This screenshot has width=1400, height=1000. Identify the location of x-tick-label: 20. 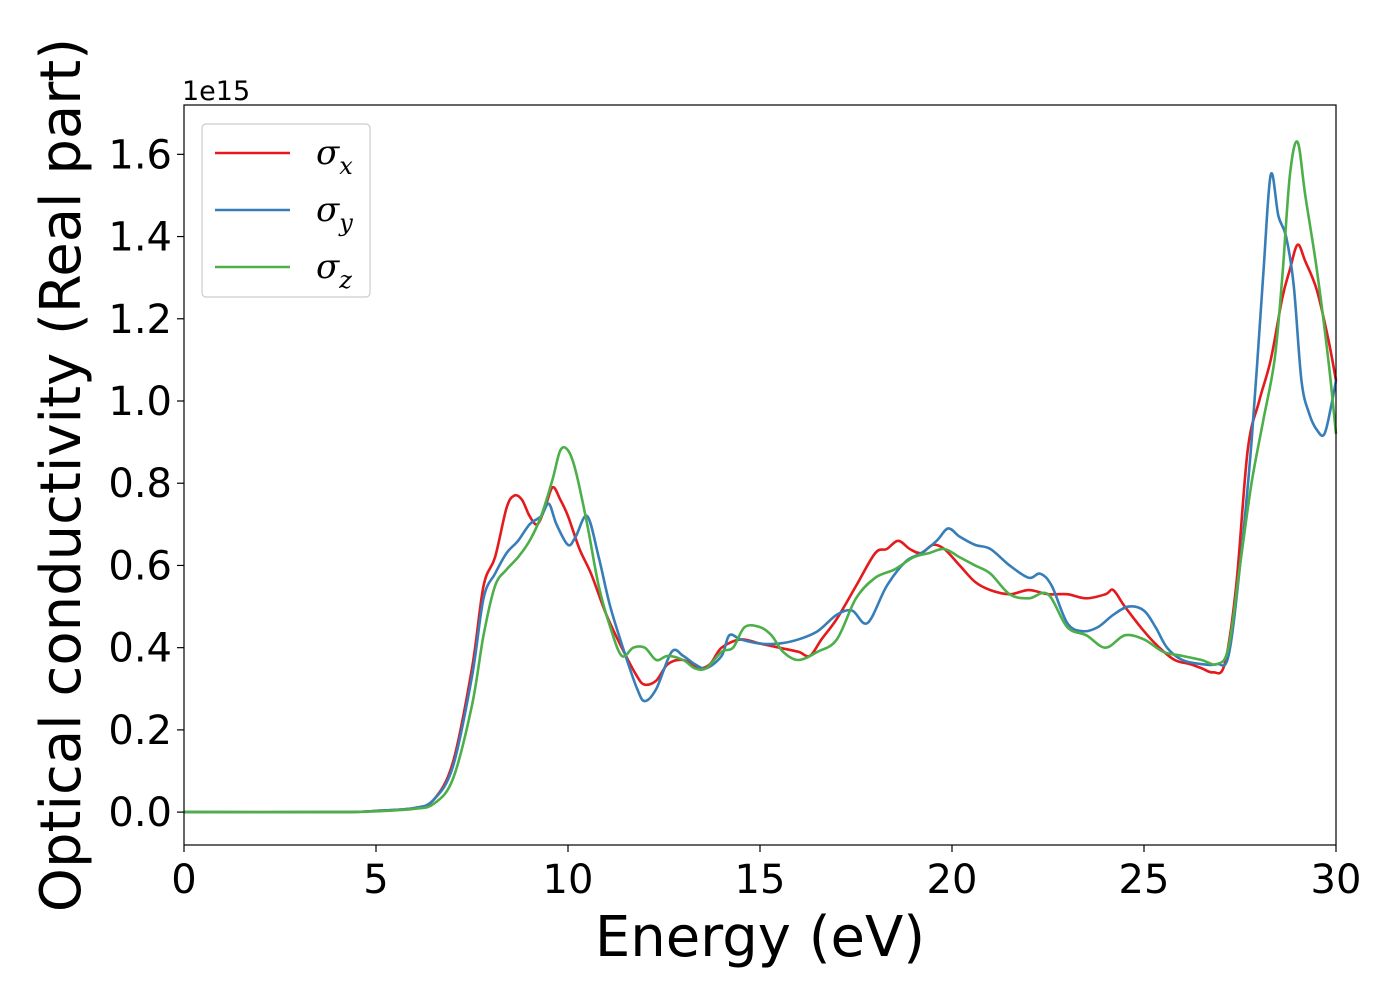
(952, 880).